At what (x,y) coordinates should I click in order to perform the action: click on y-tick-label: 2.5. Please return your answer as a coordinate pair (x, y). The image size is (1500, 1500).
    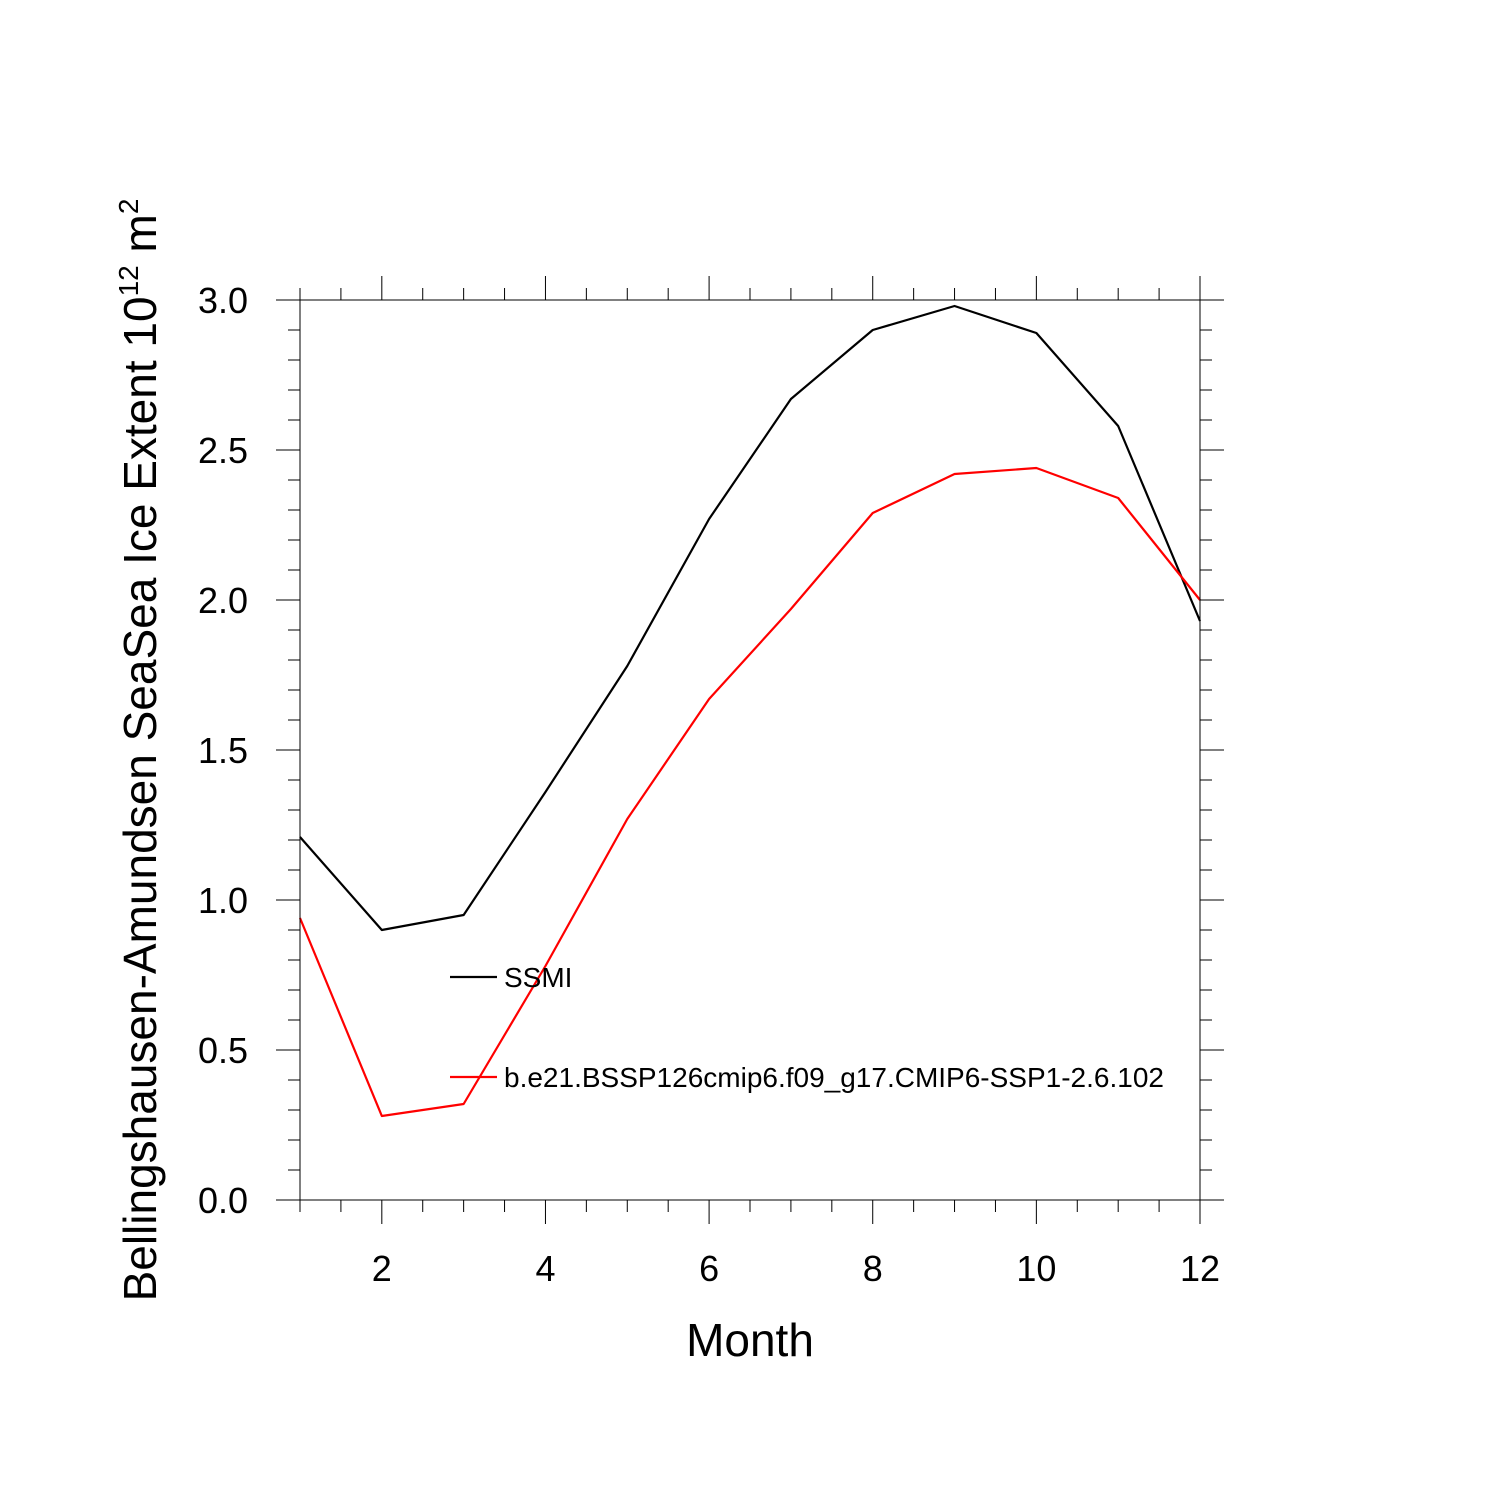
    Looking at the image, I should click on (223, 450).